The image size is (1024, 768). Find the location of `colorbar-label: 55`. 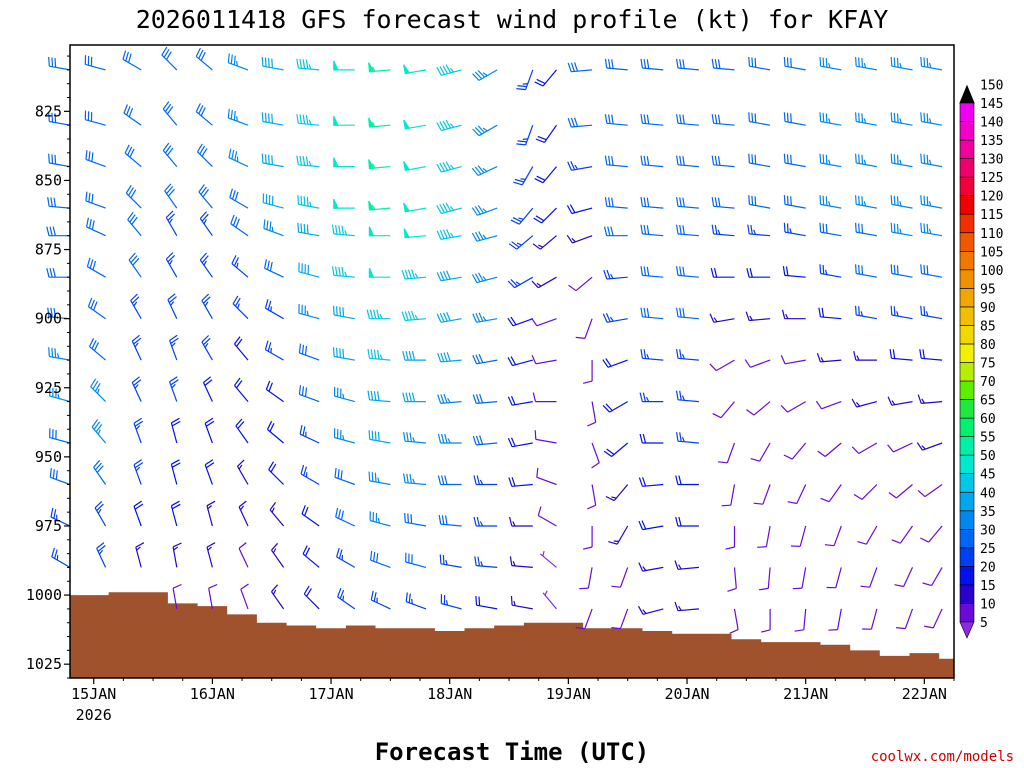

colorbar-label: 55 is located at coordinates (988, 438).